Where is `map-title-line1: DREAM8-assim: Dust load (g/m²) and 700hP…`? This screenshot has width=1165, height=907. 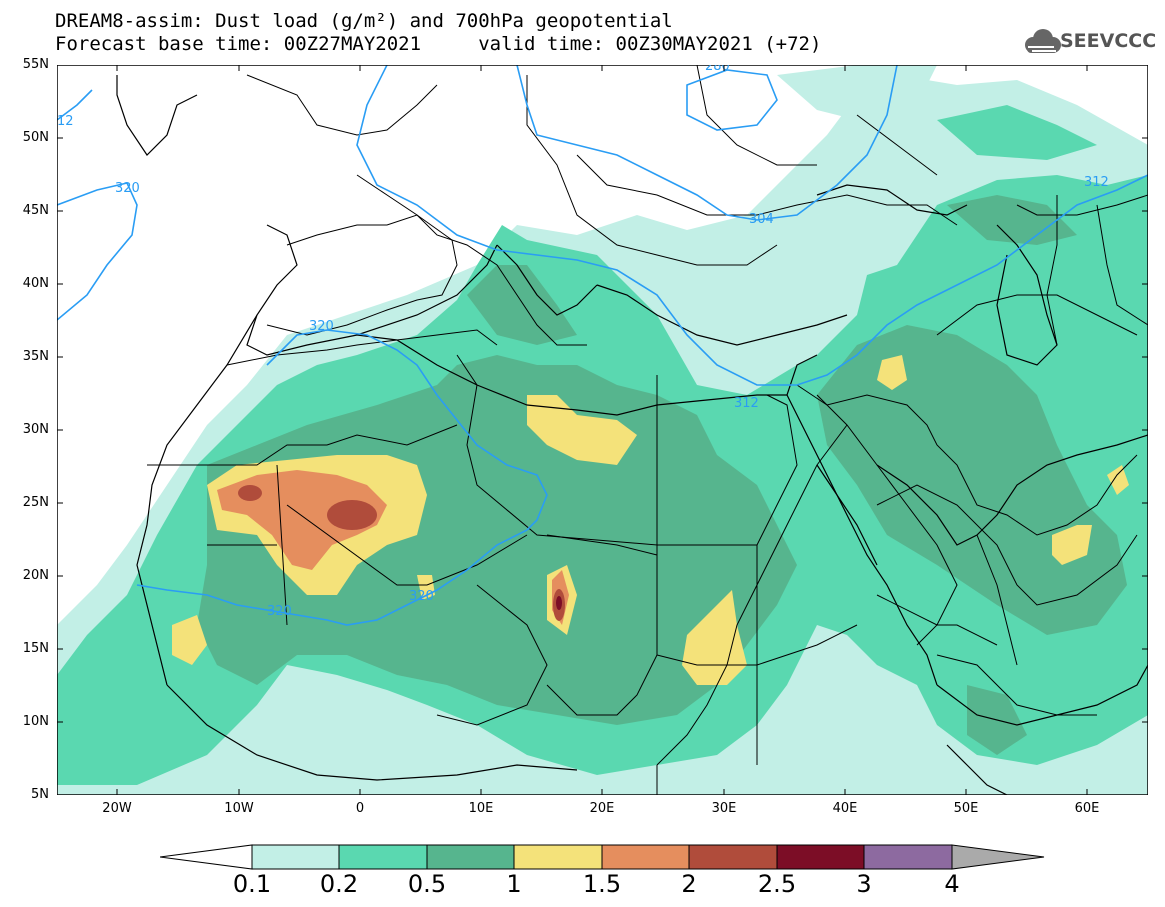 map-title-line1: DREAM8-assim: Dust load (g/m²) and 700hP… is located at coordinates (364, 21).